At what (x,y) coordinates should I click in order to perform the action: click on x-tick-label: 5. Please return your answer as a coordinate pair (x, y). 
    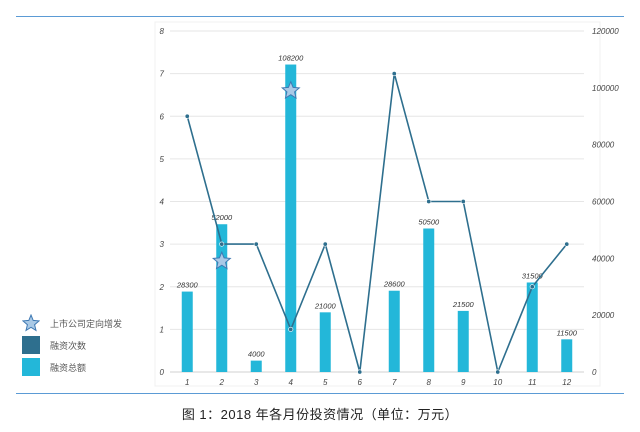
    Looking at the image, I should click on (325, 382).